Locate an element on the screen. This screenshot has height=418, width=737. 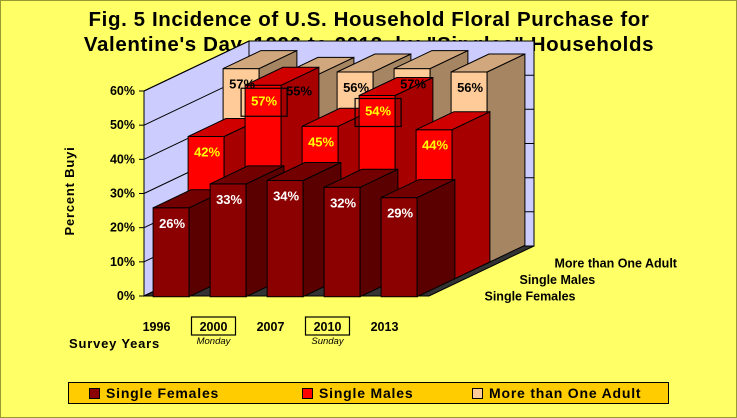
category-note-monday: Monday is located at coordinates (214, 341).